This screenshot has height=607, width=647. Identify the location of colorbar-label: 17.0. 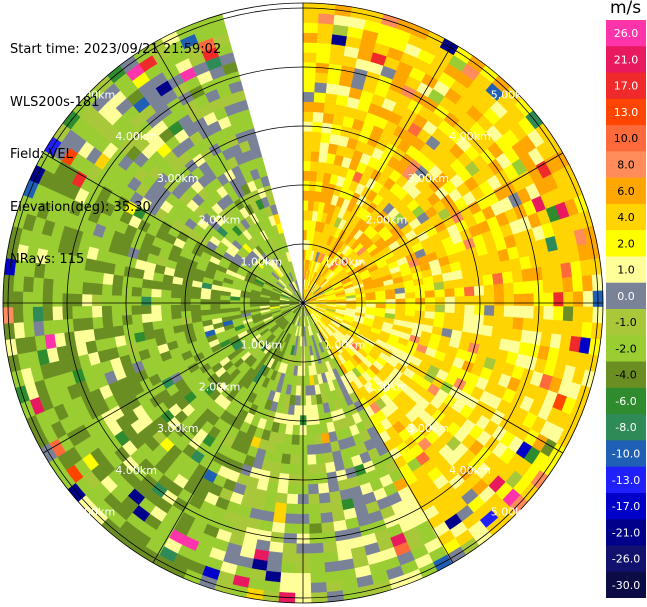
(626, 86).